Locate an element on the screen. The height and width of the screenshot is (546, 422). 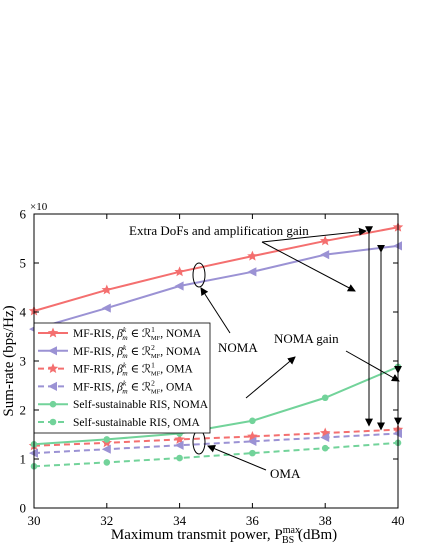
x-axis-label: Maximum transmit power, Pmax BS (dBm) is located at coordinates (224, 535).